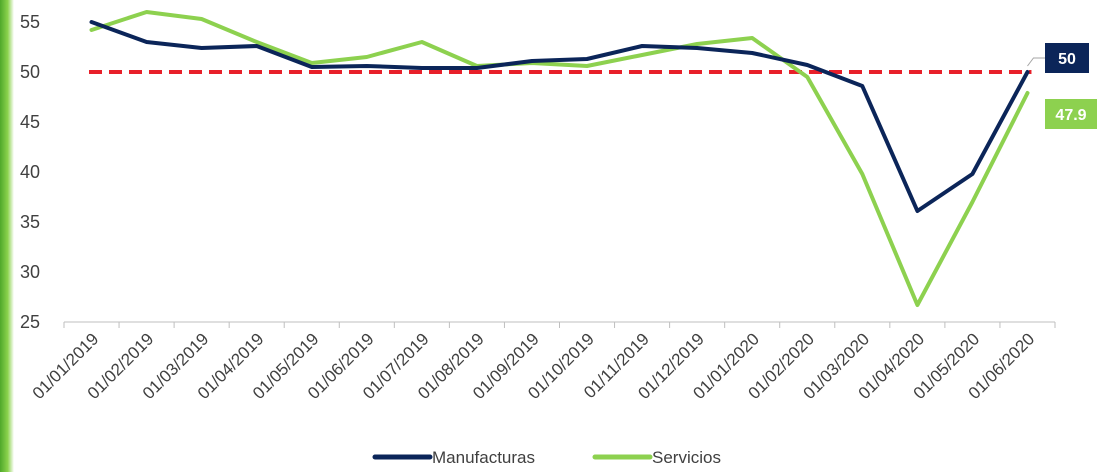  What do you see at coordinates (1062, 86) in the screenshot?
I see `data-labels: 50 47.9` at bounding box center [1062, 86].